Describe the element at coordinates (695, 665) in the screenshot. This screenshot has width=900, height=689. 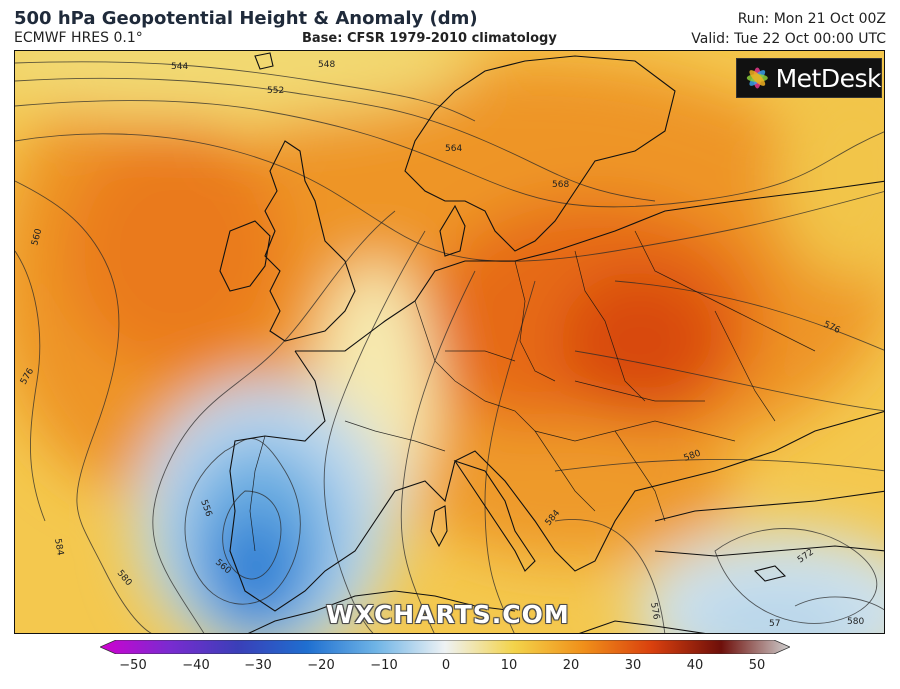
I see `colorbar-label-40: 40` at that location.